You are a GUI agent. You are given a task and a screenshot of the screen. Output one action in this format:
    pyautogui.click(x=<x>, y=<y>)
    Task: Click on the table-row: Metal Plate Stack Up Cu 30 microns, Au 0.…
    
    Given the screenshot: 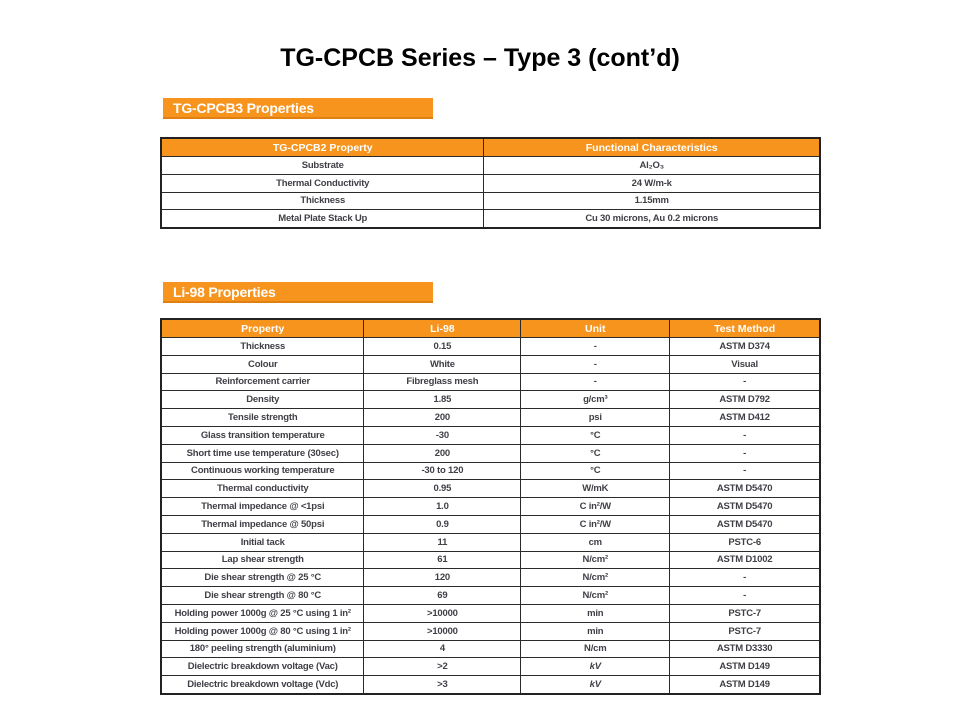 What is the action you would take?
    pyautogui.click(x=490, y=219)
    